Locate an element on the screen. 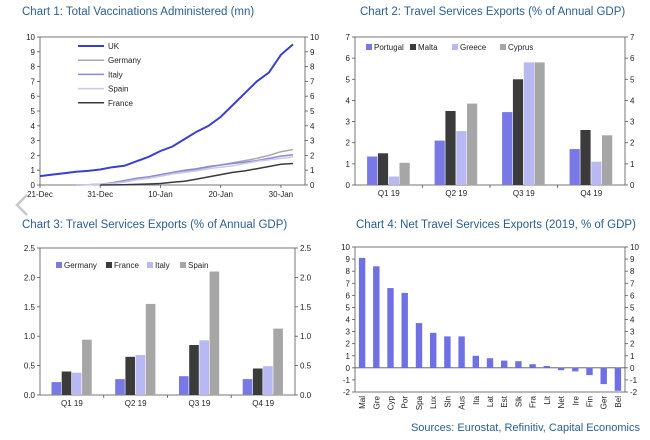 The width and height of the screenshot is (650, 440). chart2-ytick-label: 1 is located at coordinates (348, 164).